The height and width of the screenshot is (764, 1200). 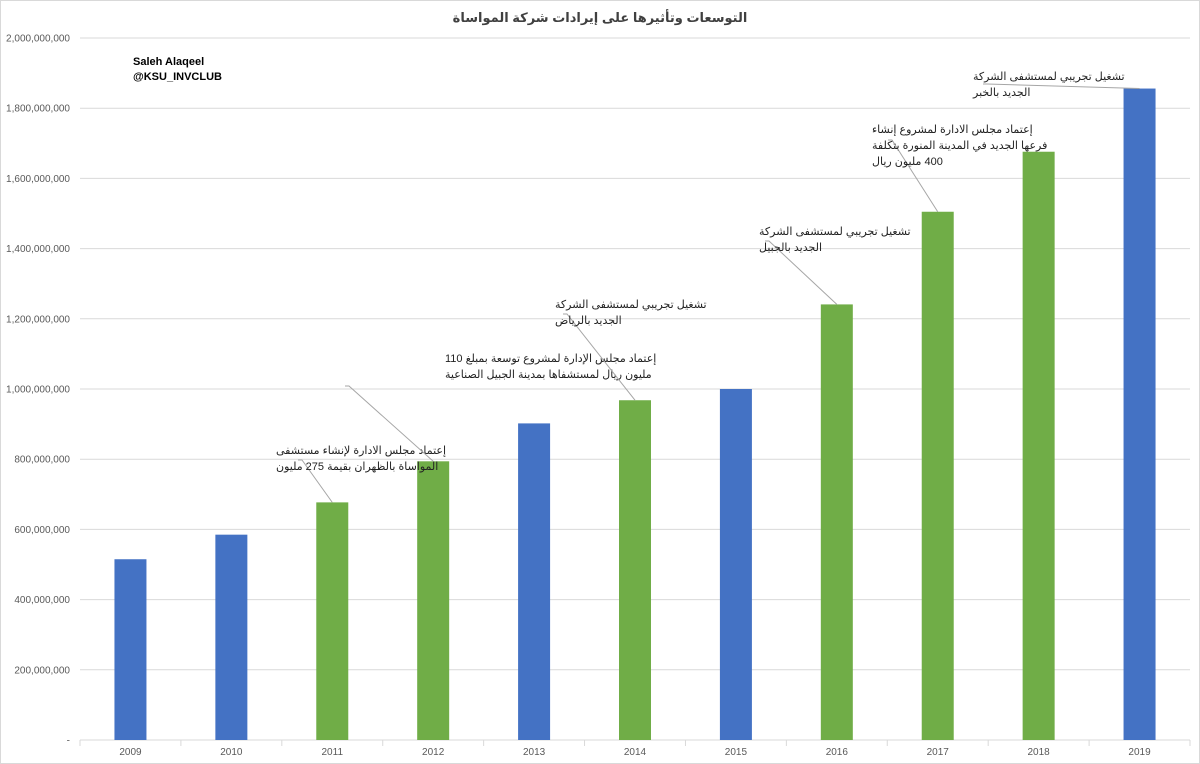 I want to click on bar-2011, so click(x=332, y=621).